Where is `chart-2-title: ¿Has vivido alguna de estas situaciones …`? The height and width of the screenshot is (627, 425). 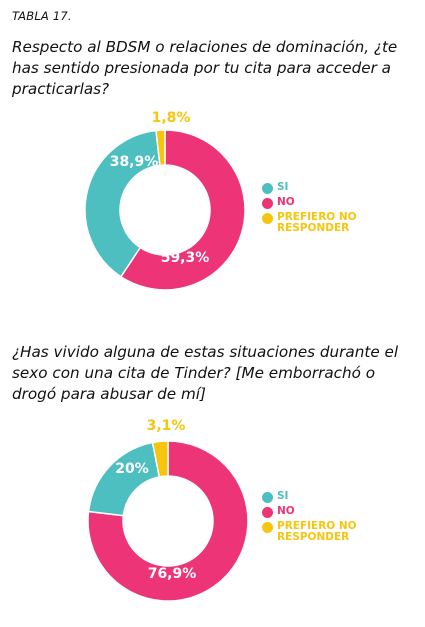 chart-2-title: ¿Has vivido alguna de estas situaciones … is located at coordinates (205, 373).